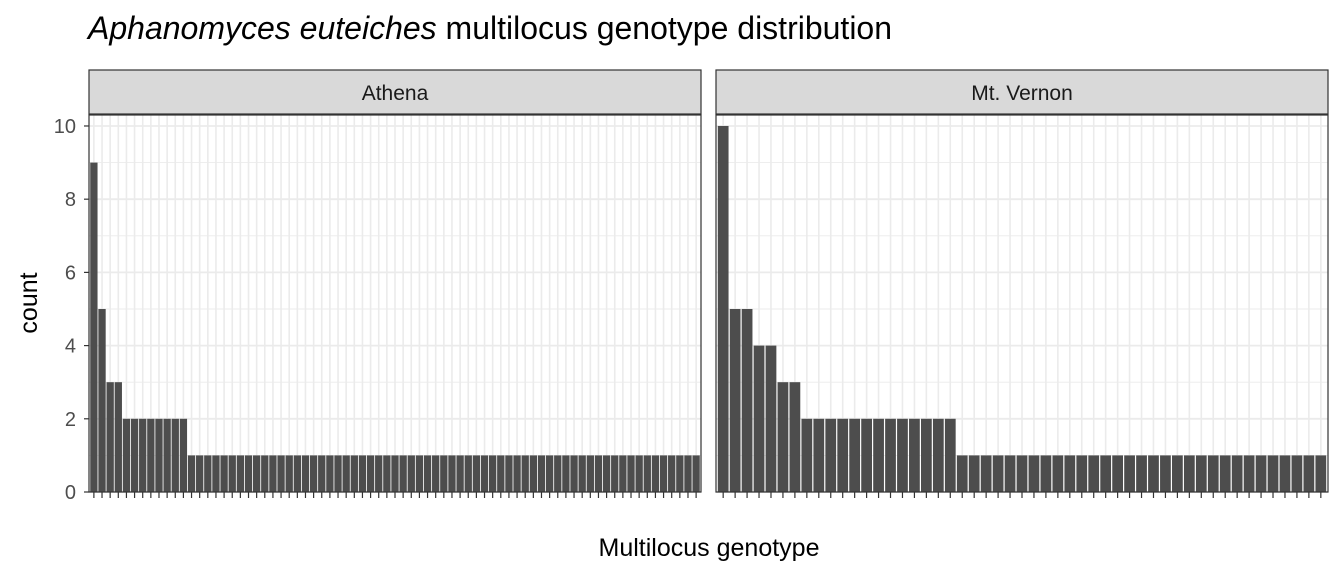 This screenshot has height=576, width=1344. What do you see at coordinates (70, 420) in the screenshot?
I see `y-tick-label: 2` at bounding box center [70, 420].